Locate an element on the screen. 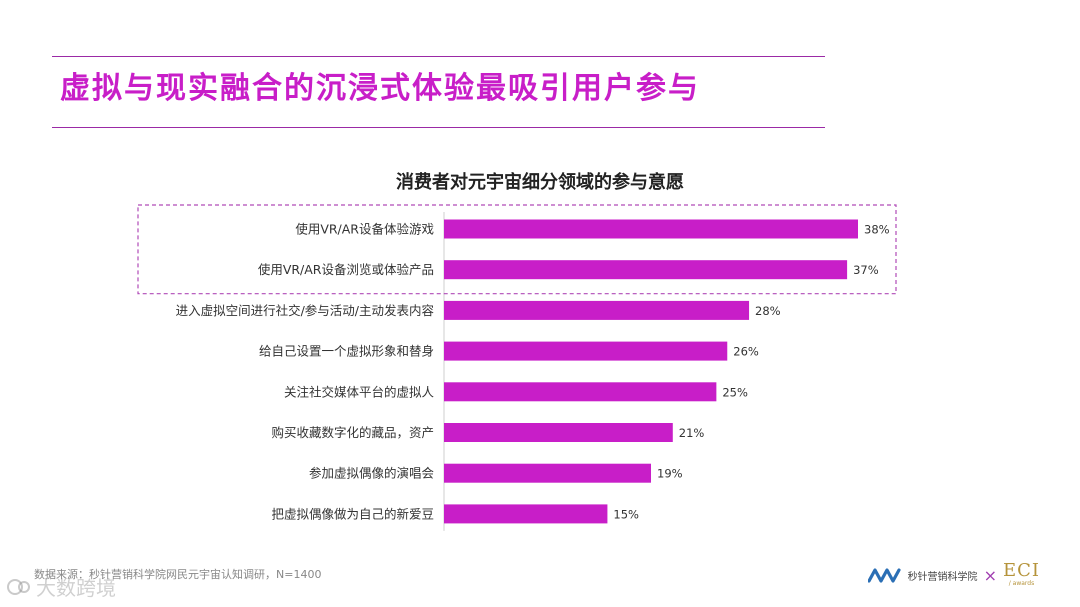 This screenshot has width=1080, height=607. category-label: 进入虚拟空间进行社交/参与活动/主动发表内容 is located at coordinates (305, 310).